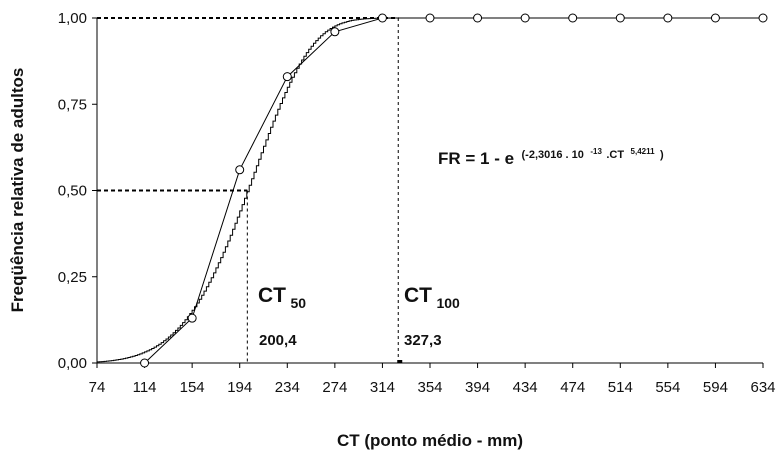 This screenshot has width=782, height=457. What do you see at coordinates (615, 155) in the screenshot?
I see `equation-exponent-tail: .CT` at bounding box center [615, 155].